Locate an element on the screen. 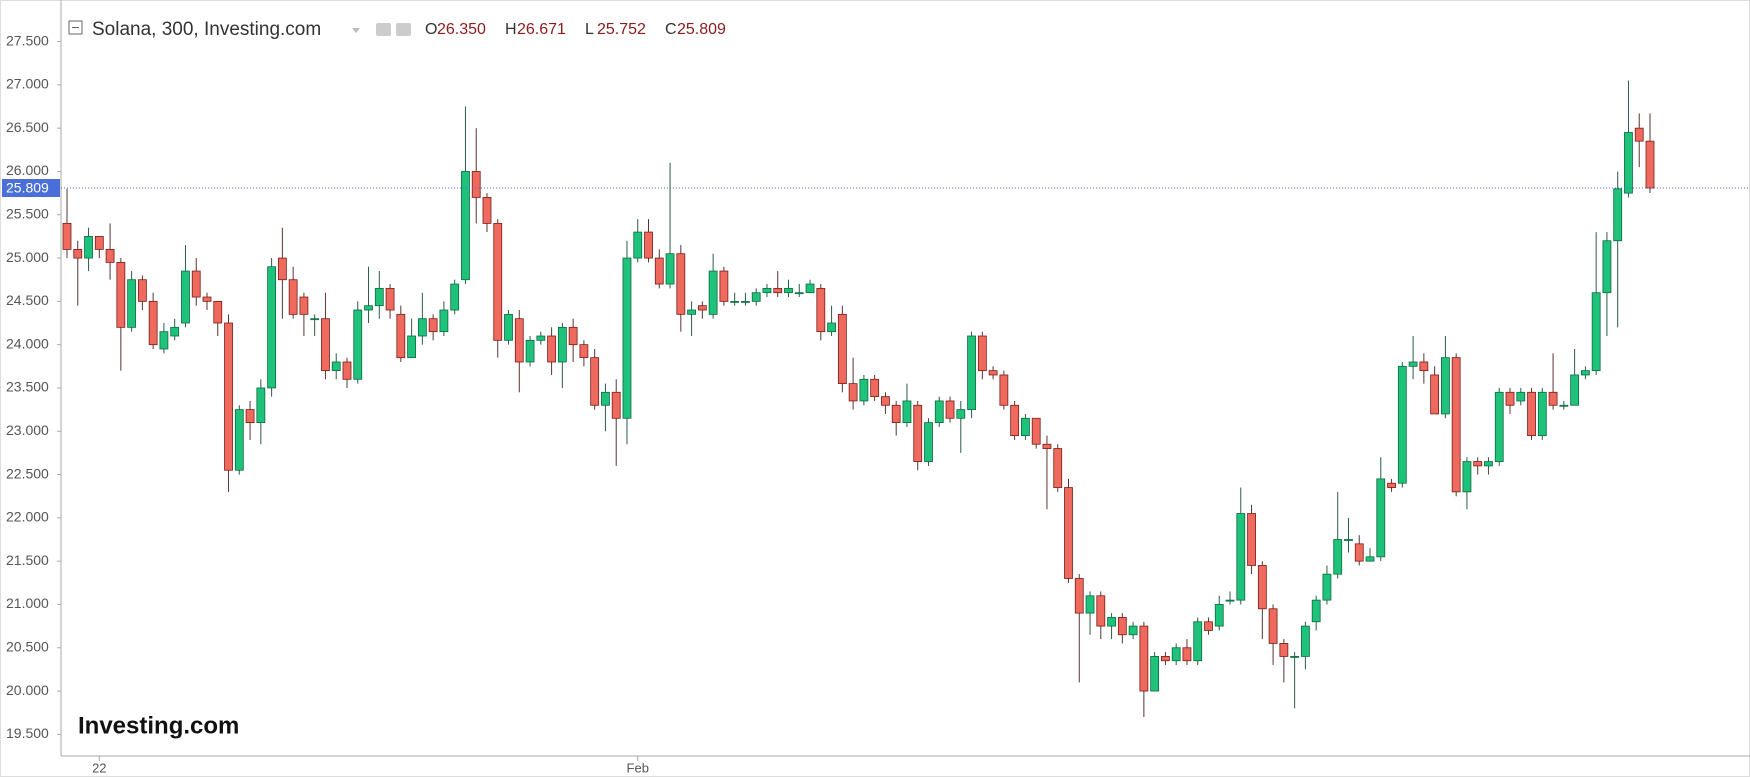 The height and width of the screenshot is (777, 1750). last-price-box is located at coordinates (31, 188).